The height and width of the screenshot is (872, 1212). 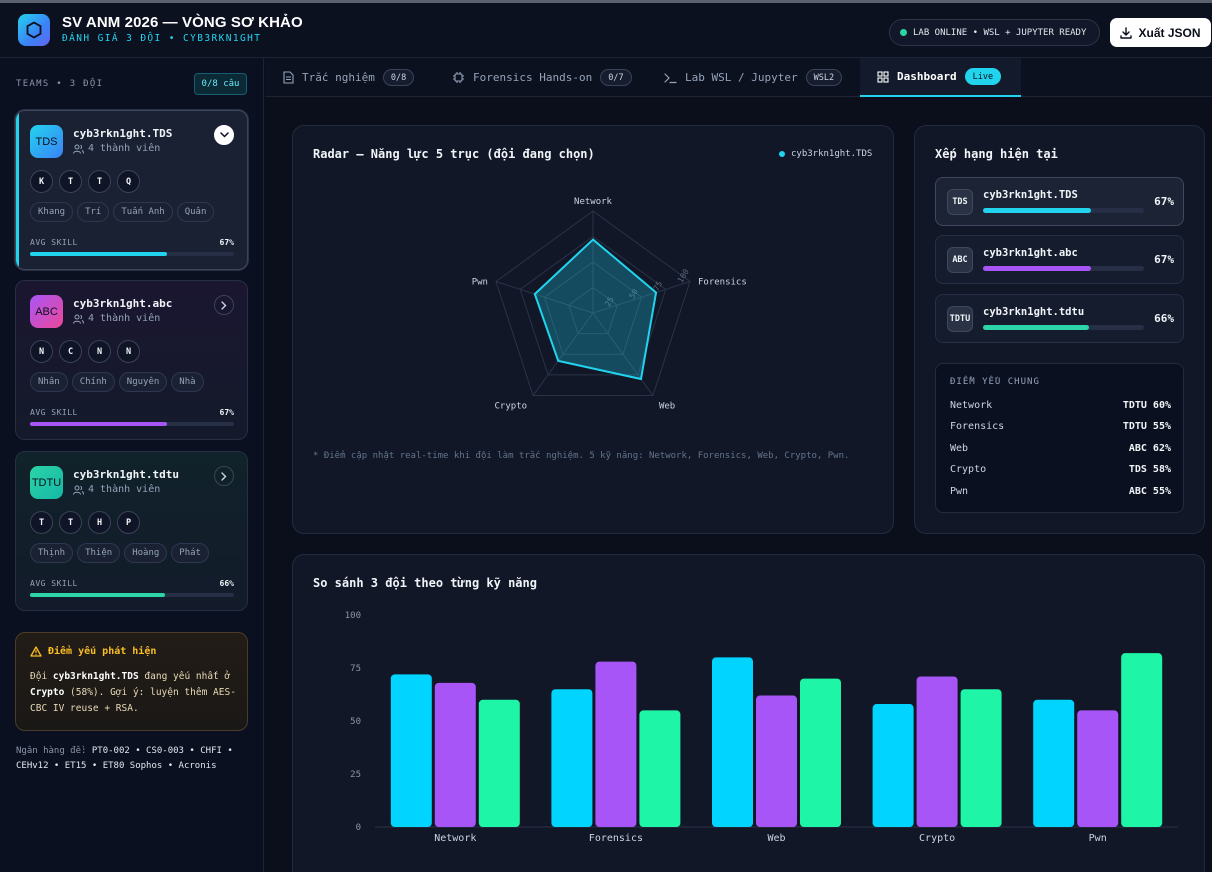 I want to click on collapse-team-button, so click(x=224, y=135).